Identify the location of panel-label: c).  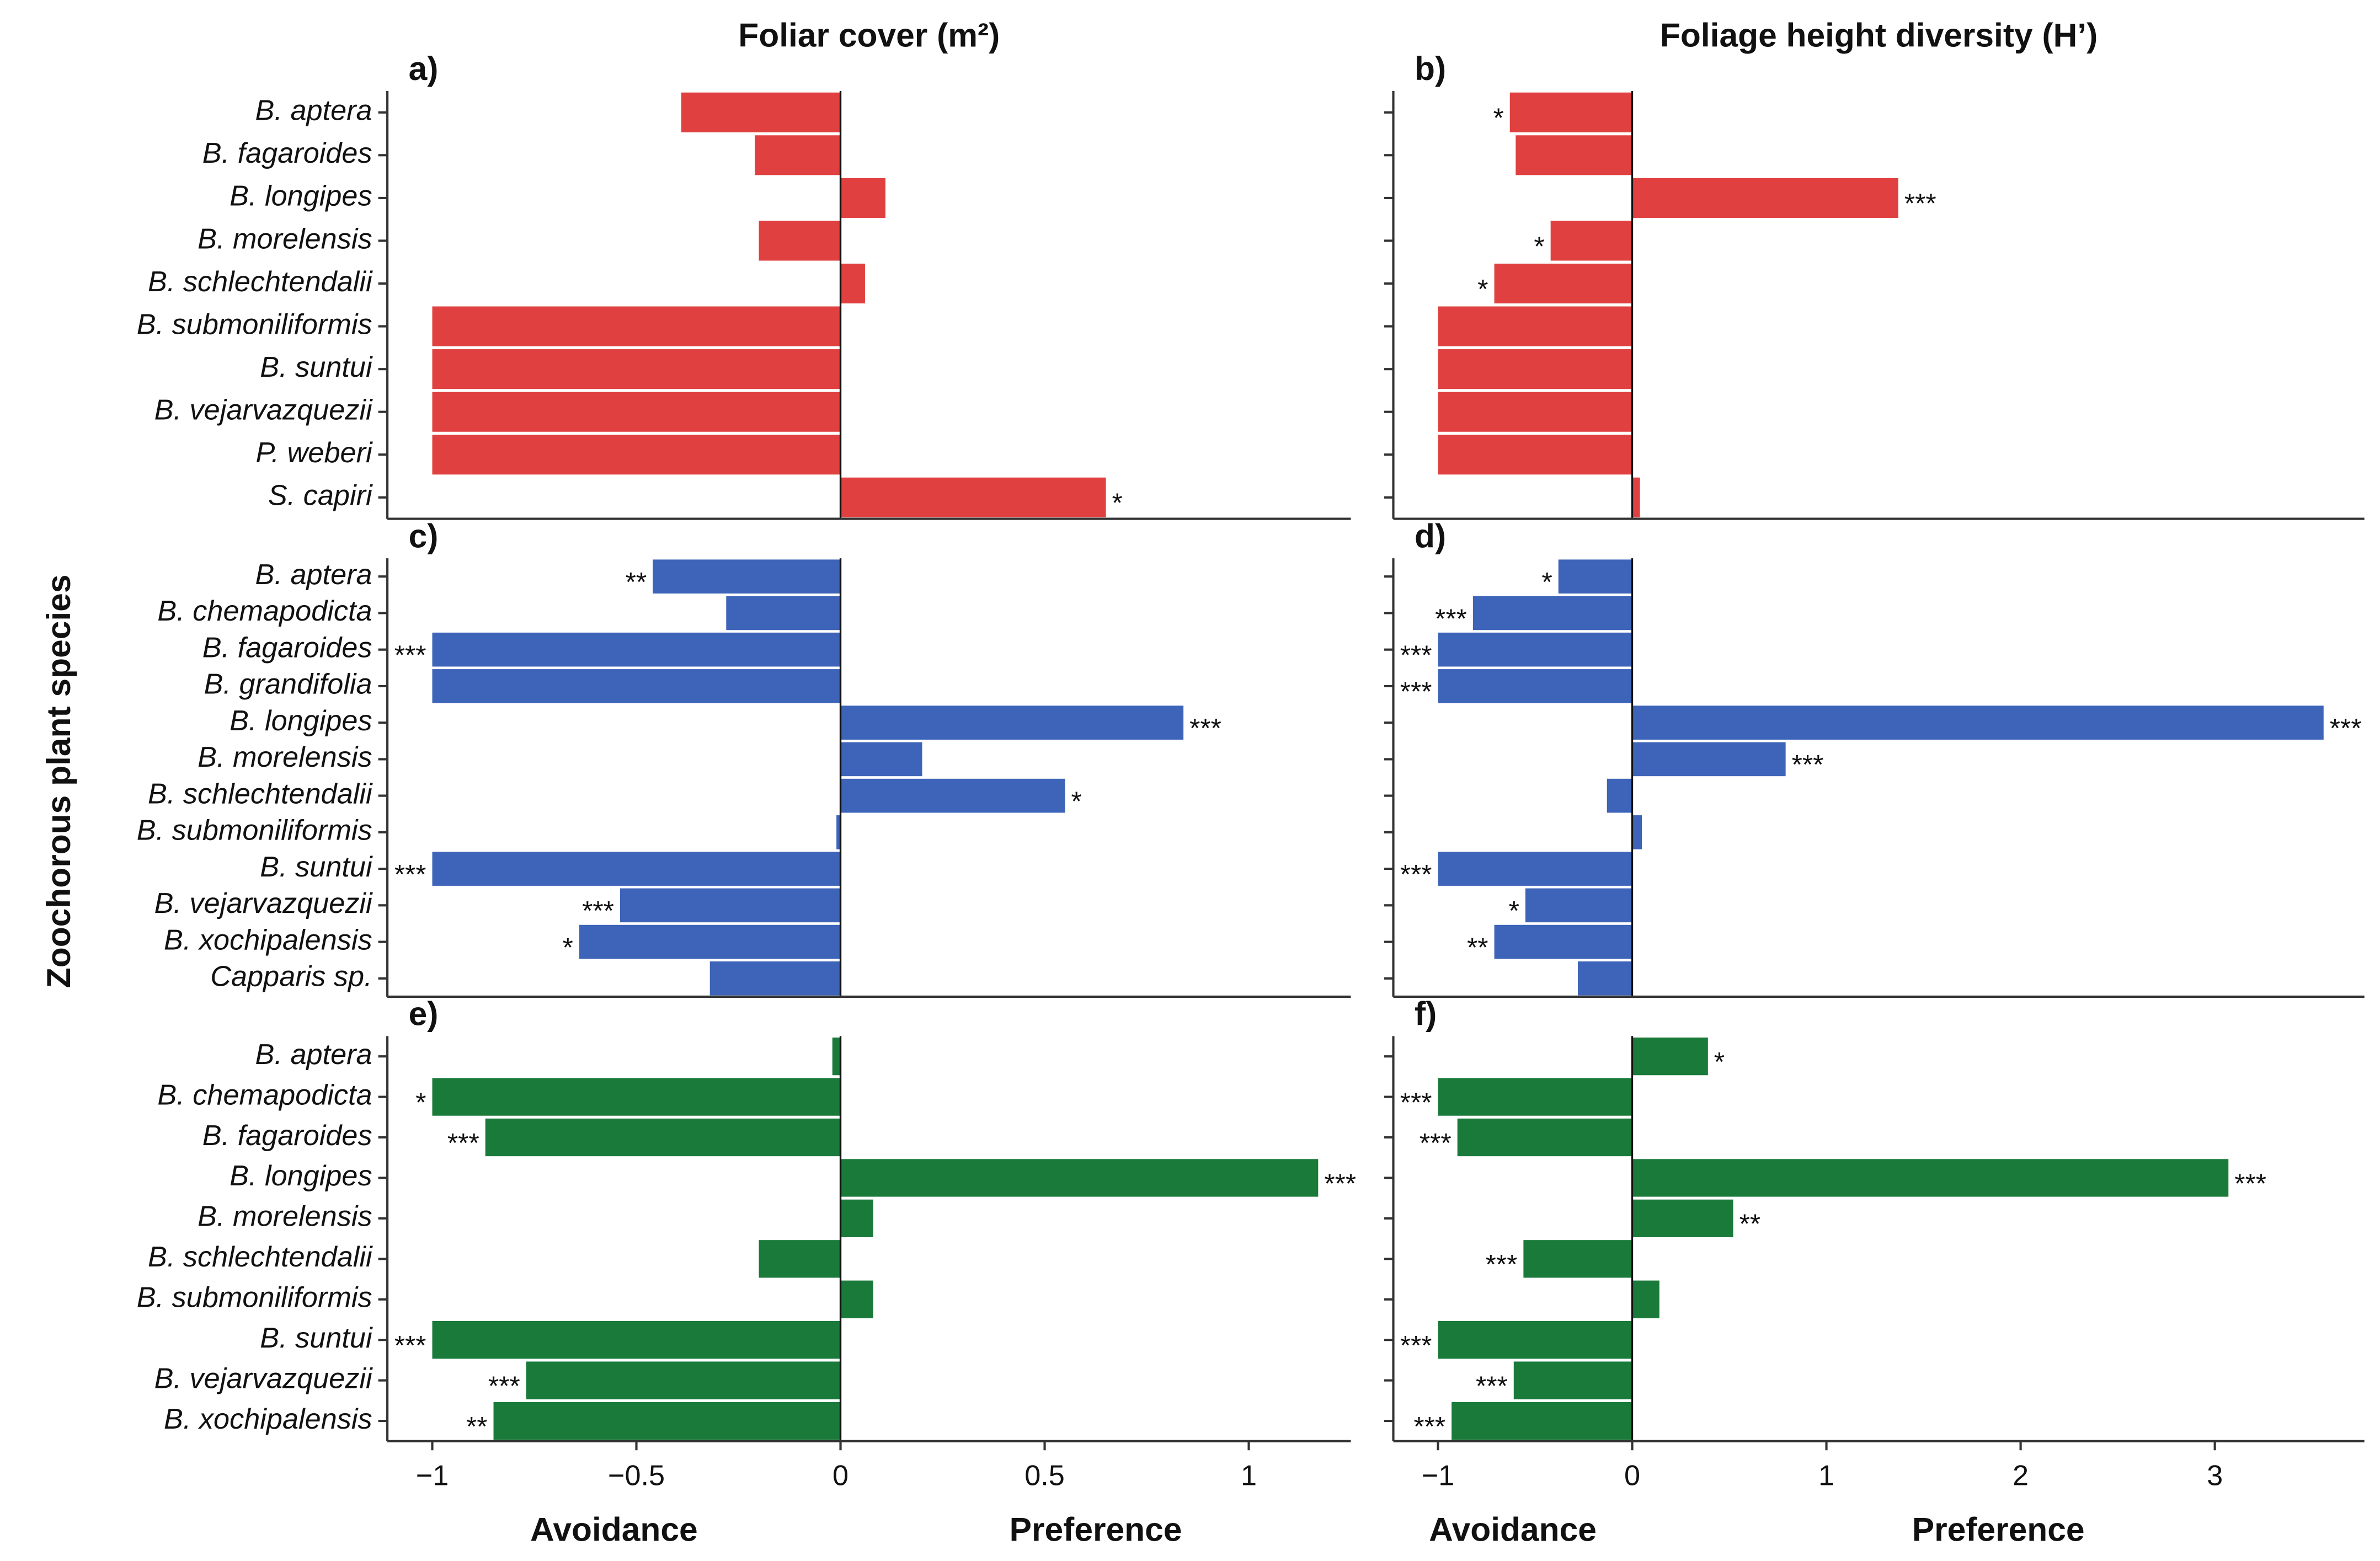
(424, 535).